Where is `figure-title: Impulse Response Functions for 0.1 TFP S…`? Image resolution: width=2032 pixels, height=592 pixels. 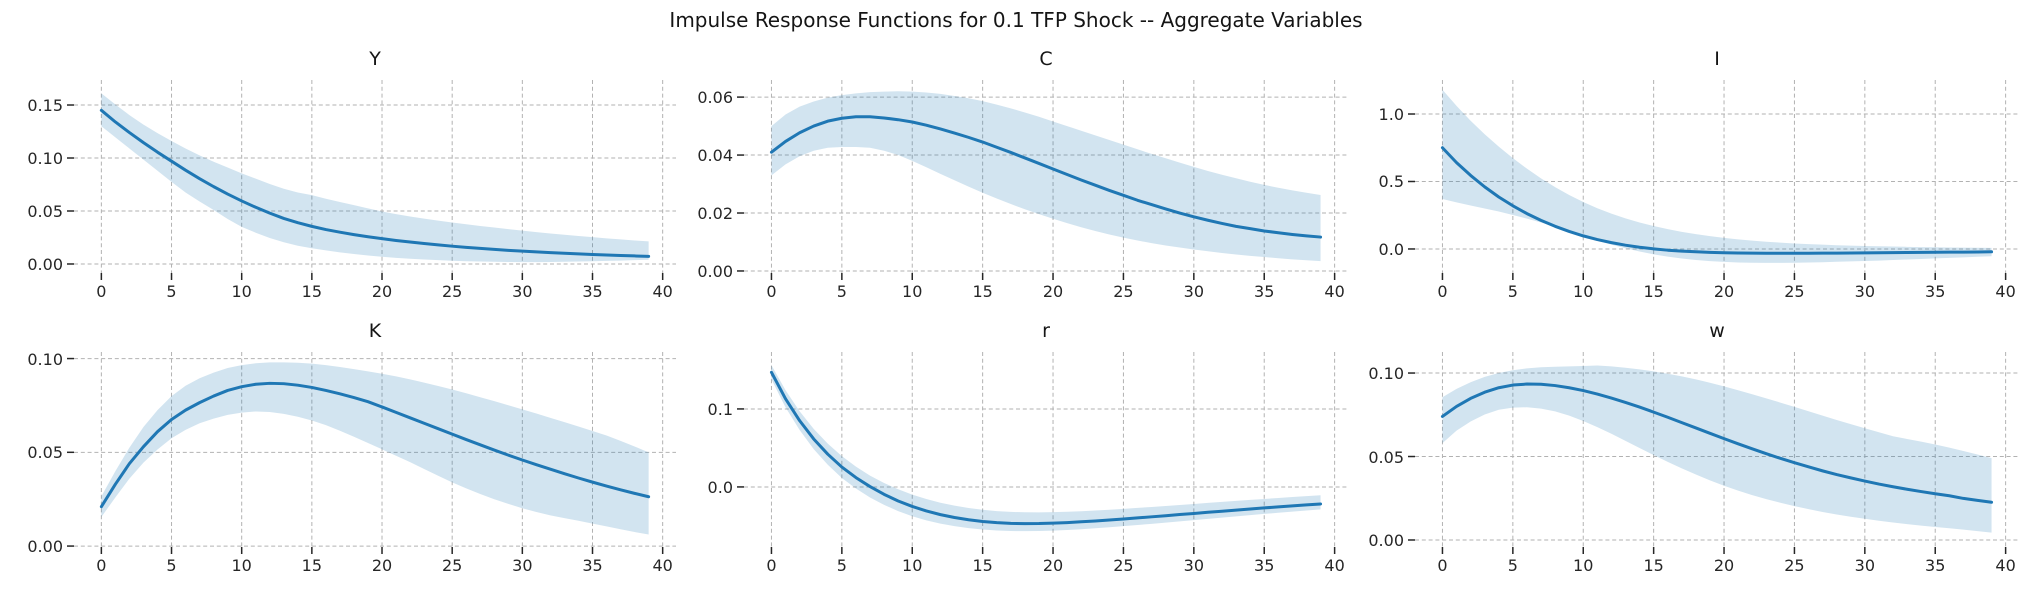 figure-title: Impulse Response Functions for 0.1 TFP S… is located at coordinates (1016, 20).